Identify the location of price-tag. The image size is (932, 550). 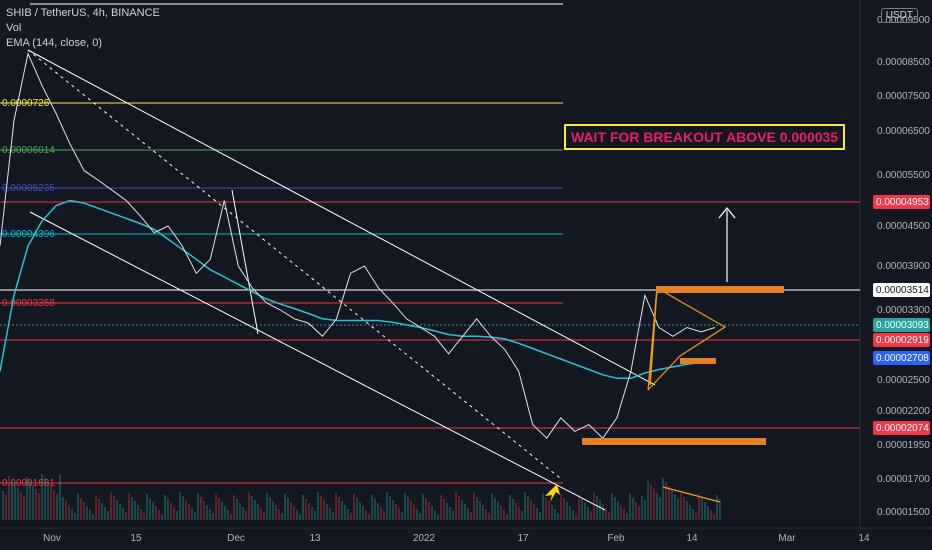
(901, 202).